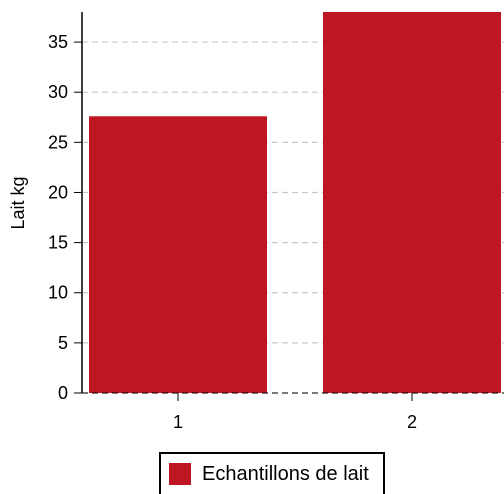  I want to click on legend-swatch, so click(180, 474).